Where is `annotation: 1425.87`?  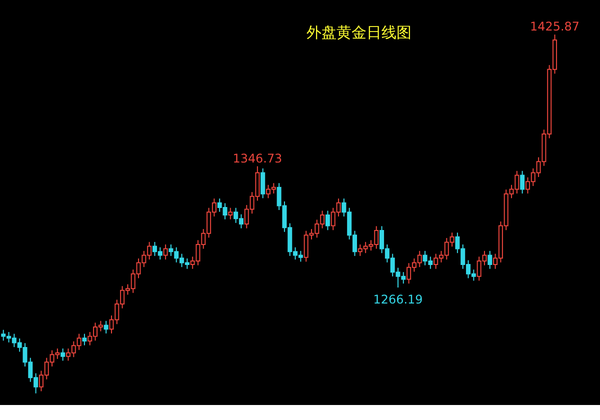
annotation: 1425.87 is located at coordinates (555, 27).